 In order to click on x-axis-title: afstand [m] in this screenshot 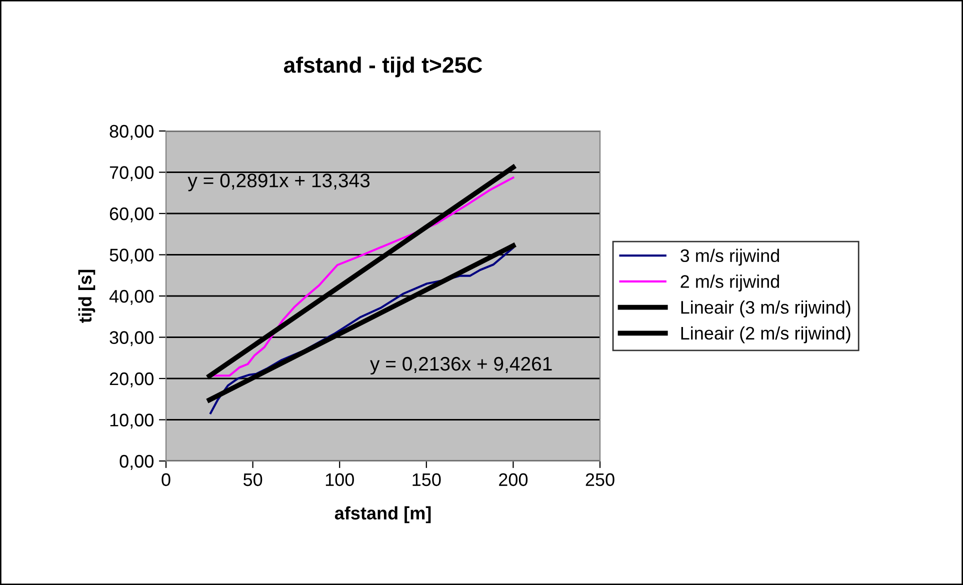, I will do `click(382, 515)`.